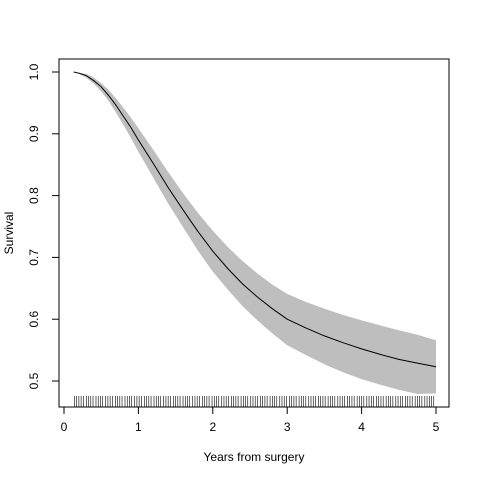 Image resolution: width=480 pixels, height=480 pixels. What do you see at coordinates (138, 427) in the screenshot?
I see `x-tick-label: 1` at bounding box center [138, 427].